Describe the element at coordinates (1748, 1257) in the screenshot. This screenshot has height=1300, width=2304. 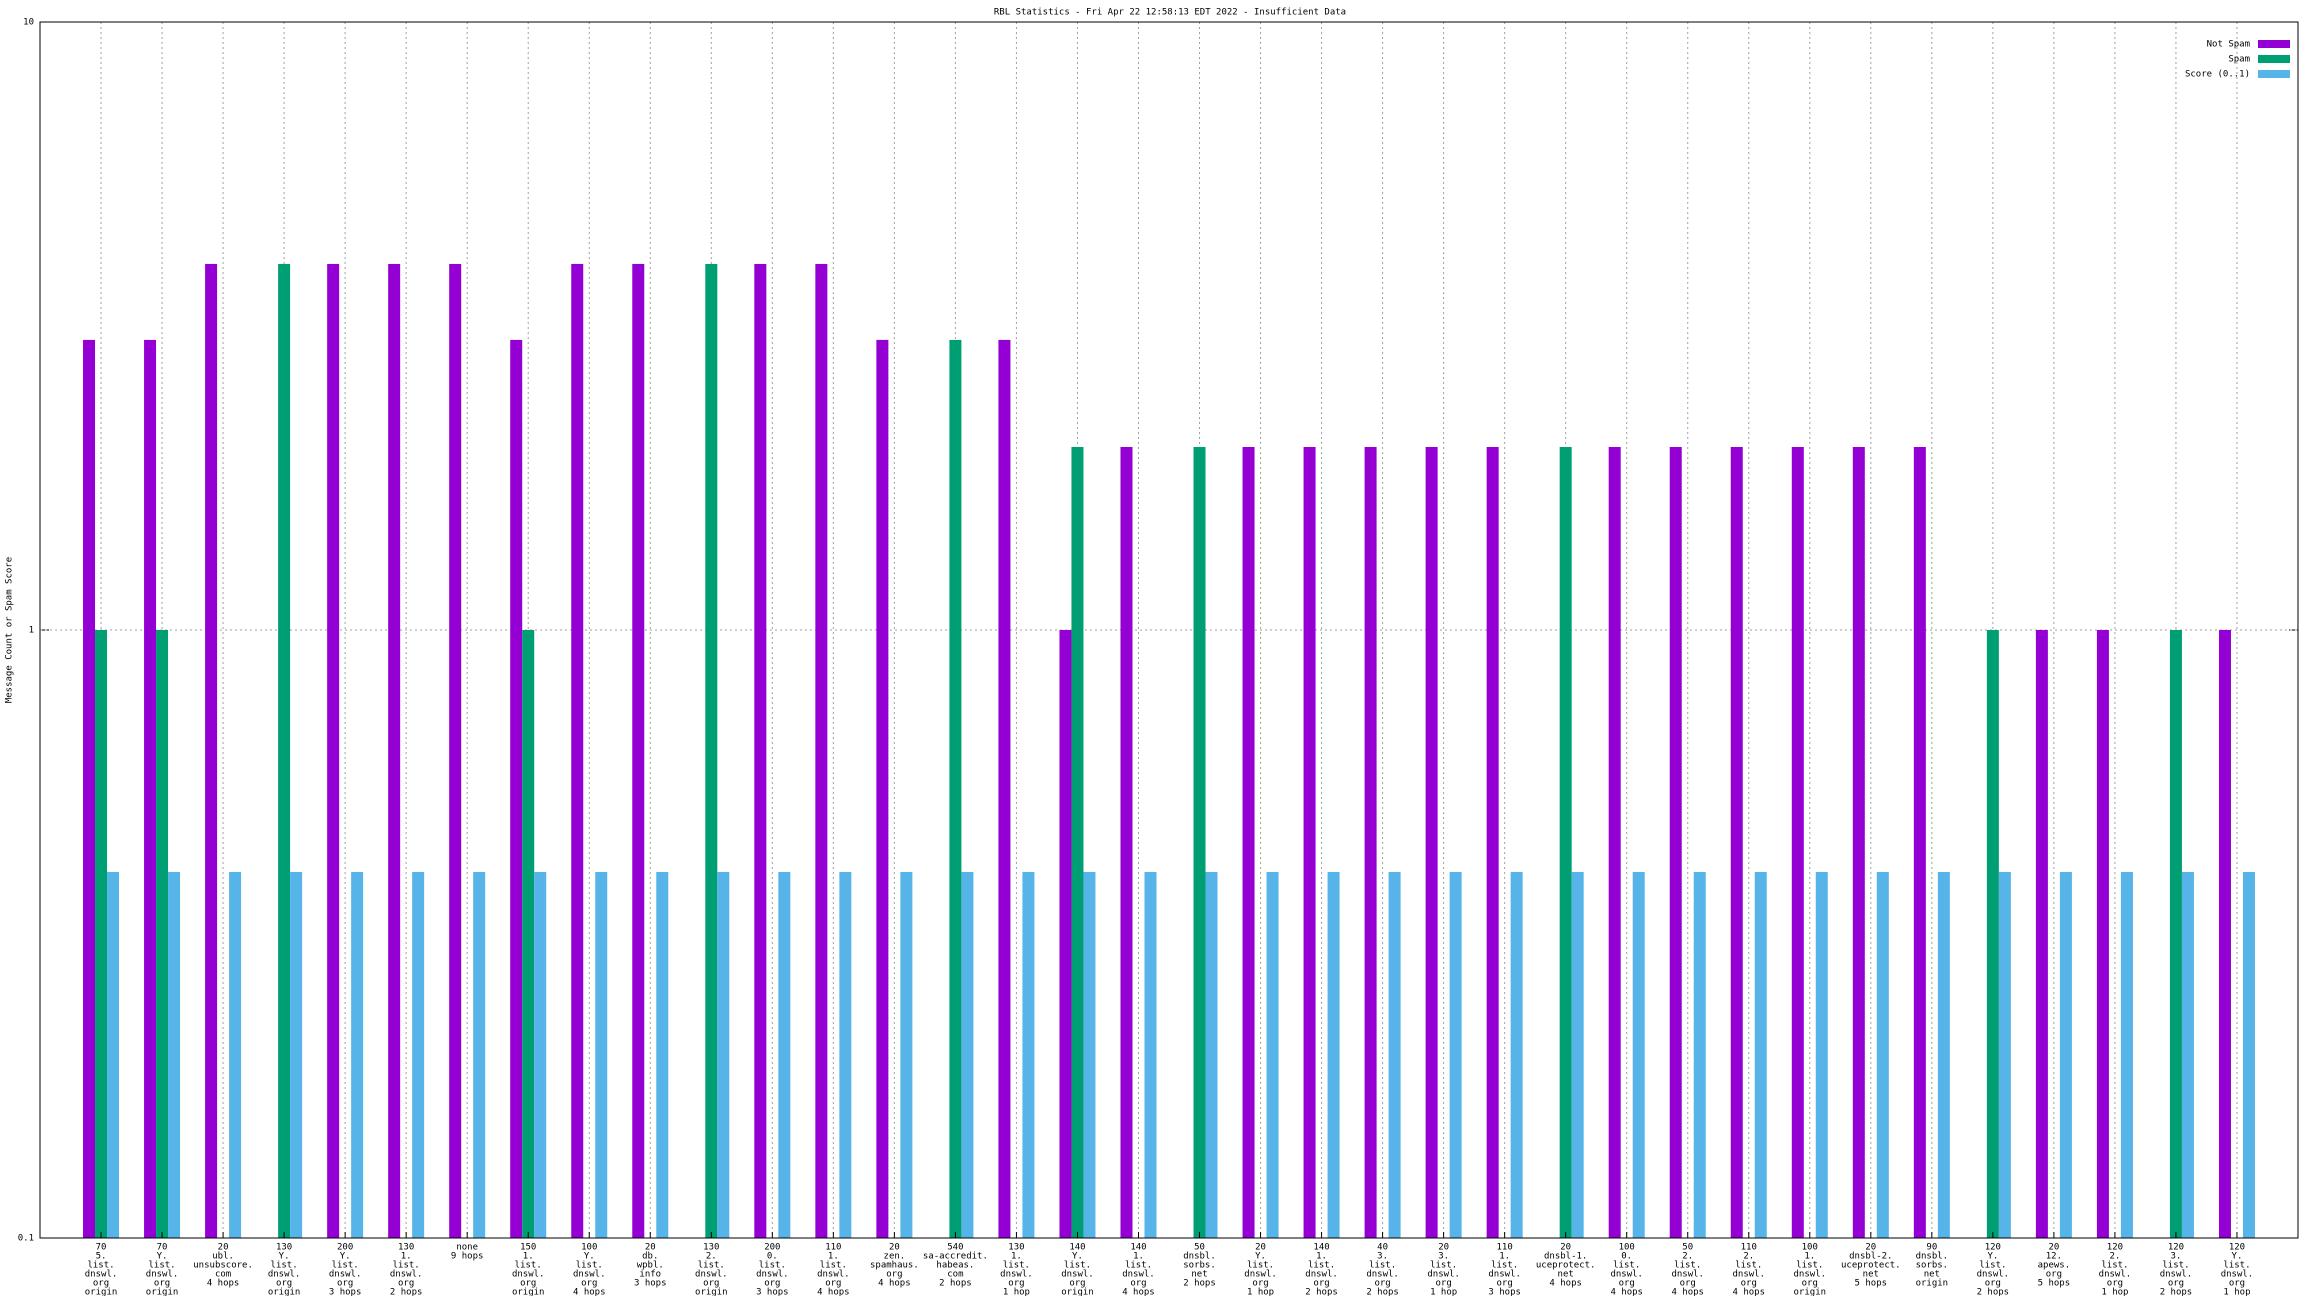
I see `x-tick-label: 2.` at that location.